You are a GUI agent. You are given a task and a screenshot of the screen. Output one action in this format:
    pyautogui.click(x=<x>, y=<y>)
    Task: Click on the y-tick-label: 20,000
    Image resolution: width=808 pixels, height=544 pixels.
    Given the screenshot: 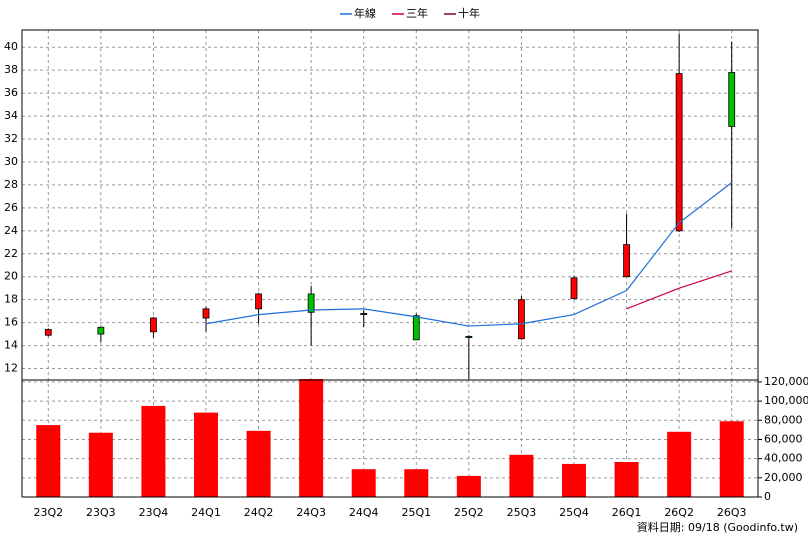 What is the action you would take?
    pyautogui.click(x=783, y=477)
    